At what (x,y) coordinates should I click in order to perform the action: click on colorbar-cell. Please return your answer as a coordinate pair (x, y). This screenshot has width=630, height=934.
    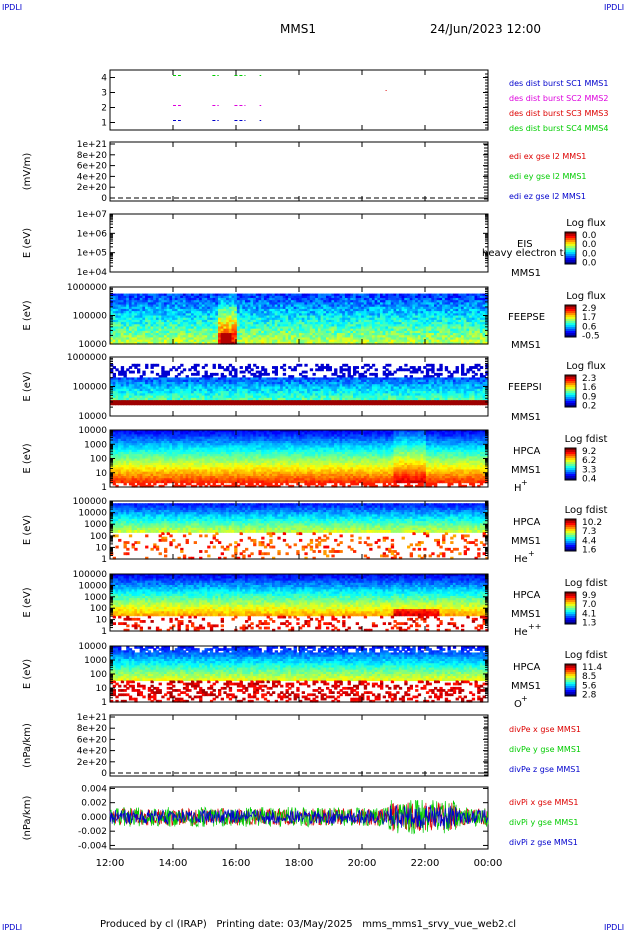
    Looking at the image, I should click on (570, 320).